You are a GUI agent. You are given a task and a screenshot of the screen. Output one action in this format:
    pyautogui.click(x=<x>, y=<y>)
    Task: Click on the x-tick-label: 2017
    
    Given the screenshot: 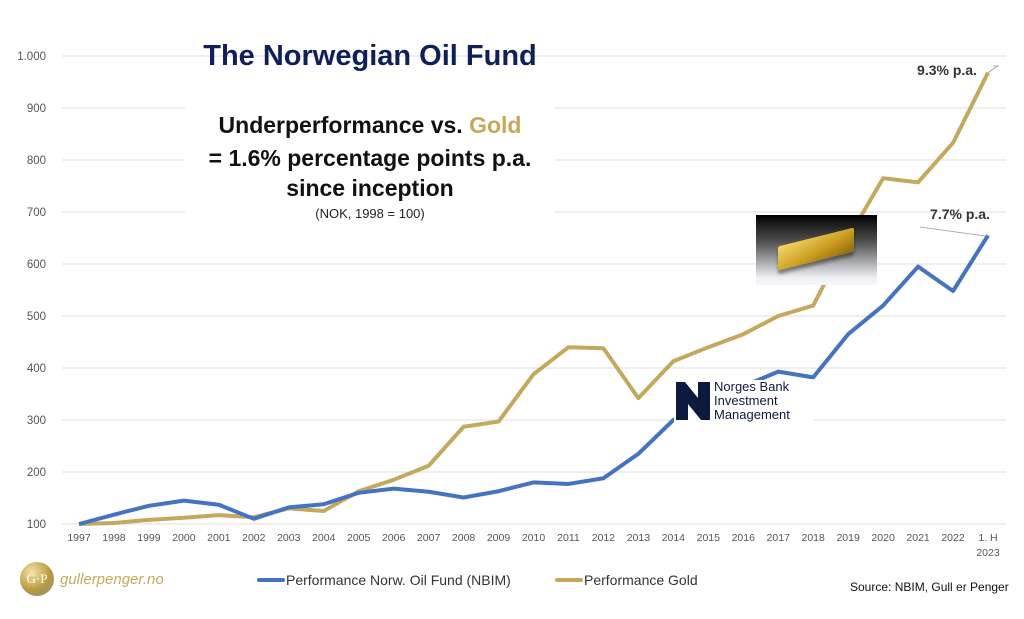 What is the action you would take?
    pyautogui.click(x=779, y=538)
    